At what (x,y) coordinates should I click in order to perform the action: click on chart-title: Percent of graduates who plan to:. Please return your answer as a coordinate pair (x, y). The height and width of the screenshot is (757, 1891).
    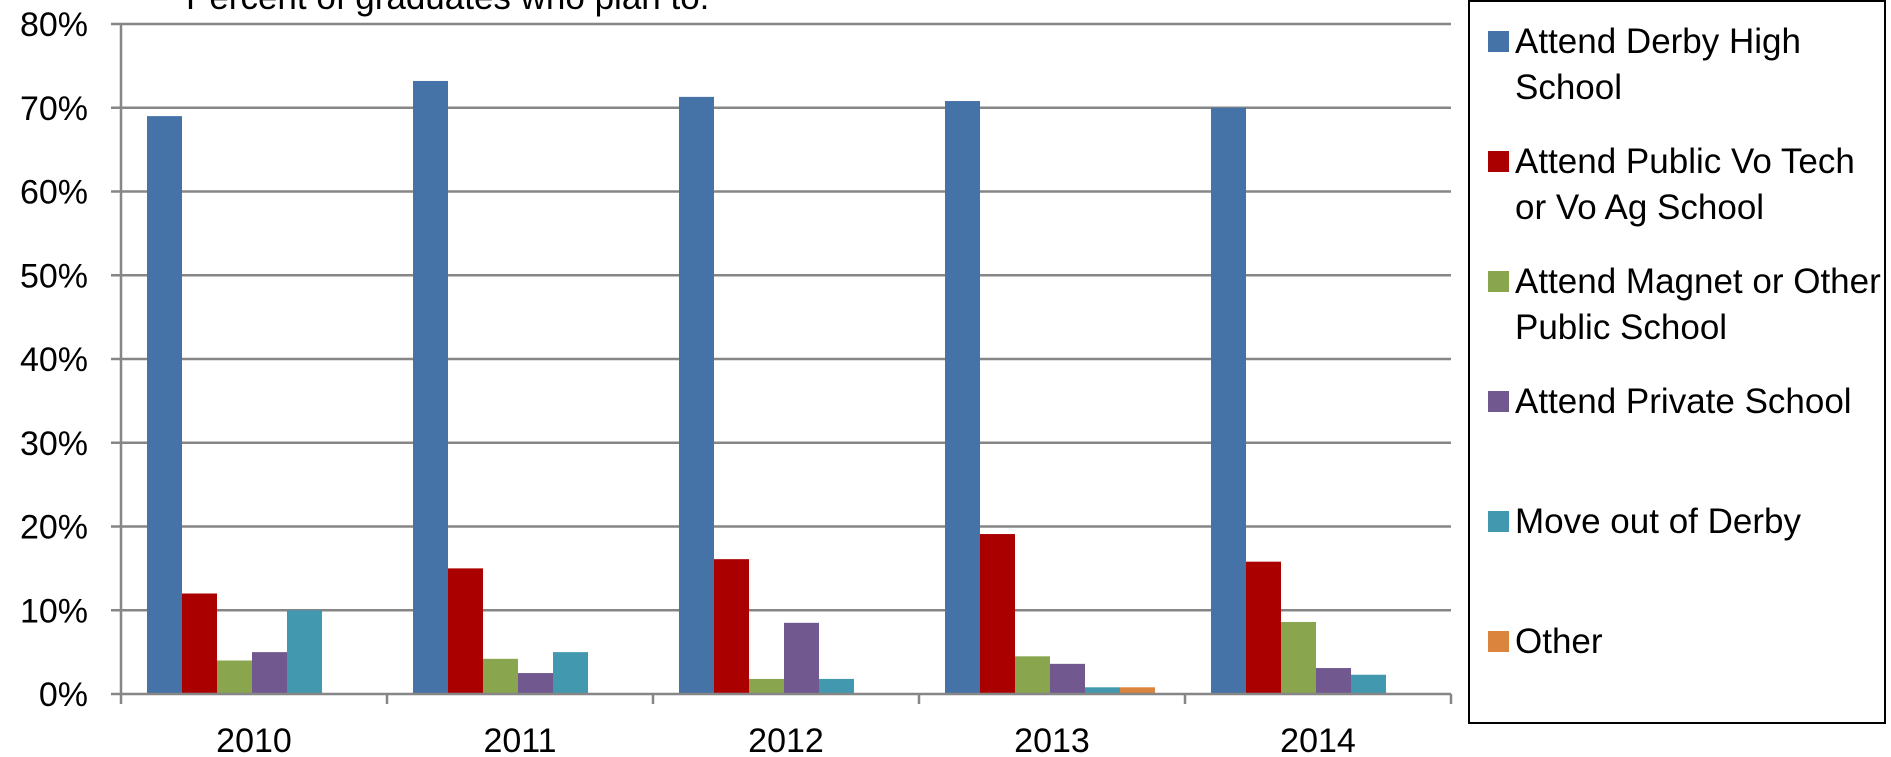
    Looking at the image, I should click on (447, 9).